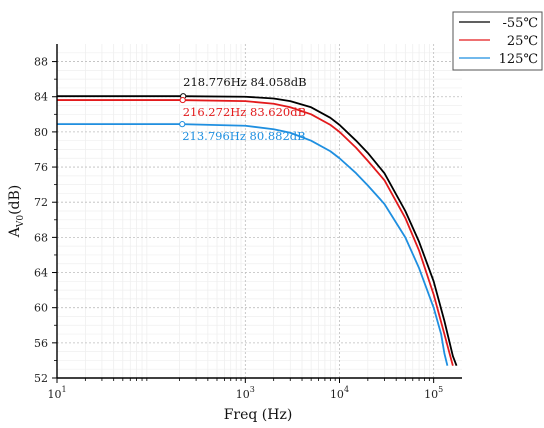 The width and height of the screenshot is (544, 428). Describe the element at coordinates (41, 132) in the screenshot. I see `y-tick-label: 80` at that location.